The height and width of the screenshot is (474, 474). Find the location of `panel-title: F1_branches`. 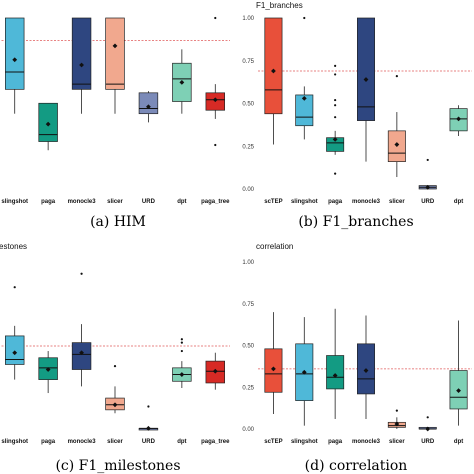

panel-title: F1_branches is located at coordinates (279, 5).